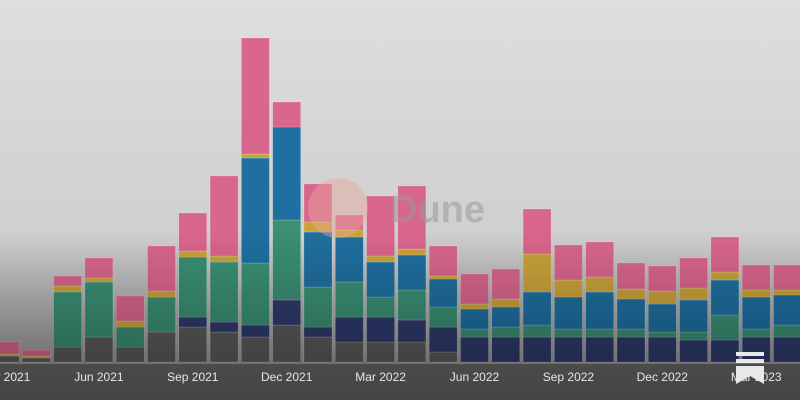 This screenshot has width=800, height=400. Describe the element at coordinates (750, 368) in the screenshot. I see `bookmark-icon` at that location.